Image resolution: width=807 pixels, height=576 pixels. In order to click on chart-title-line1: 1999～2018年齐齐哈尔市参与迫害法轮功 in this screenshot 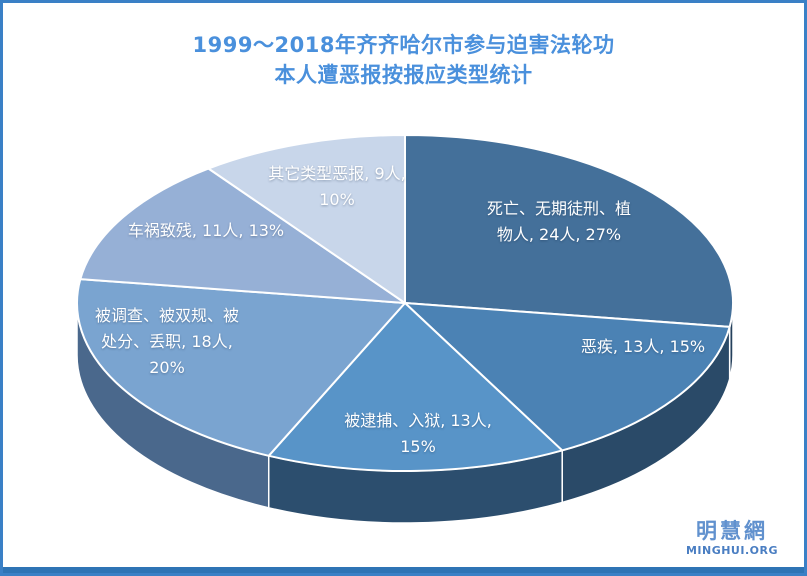, I will do `click(403, 45)`.